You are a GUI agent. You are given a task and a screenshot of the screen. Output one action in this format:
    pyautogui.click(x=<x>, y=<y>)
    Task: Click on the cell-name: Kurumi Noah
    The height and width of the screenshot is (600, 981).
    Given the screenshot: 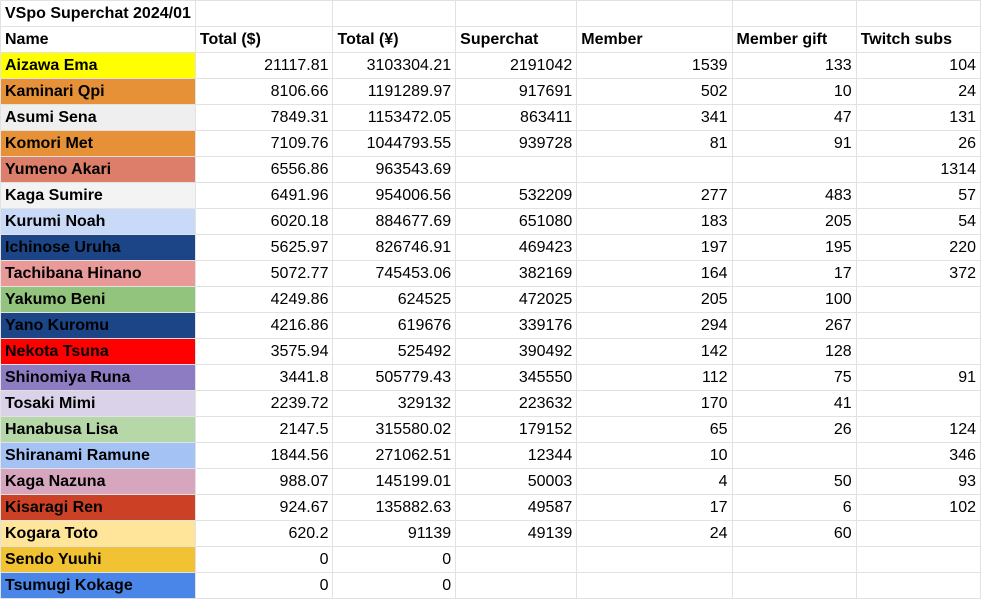 What is the action you would take?
    pyautogui.click(x=98, y=221)
    